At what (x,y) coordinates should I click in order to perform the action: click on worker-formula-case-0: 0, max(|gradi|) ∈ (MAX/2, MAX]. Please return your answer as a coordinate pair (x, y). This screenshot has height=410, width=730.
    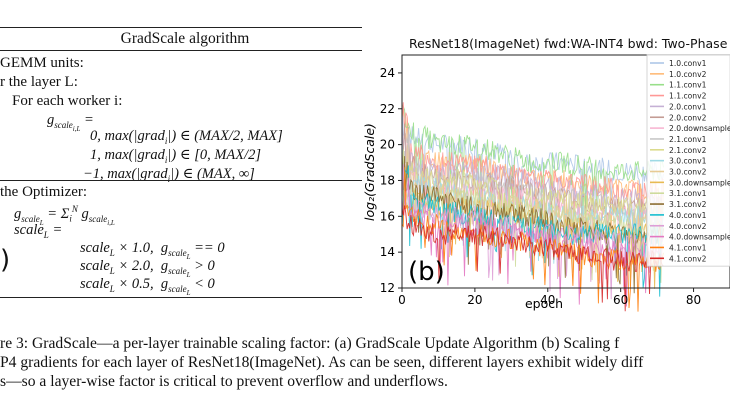
    Looking at the image, I should click on (186, 137).